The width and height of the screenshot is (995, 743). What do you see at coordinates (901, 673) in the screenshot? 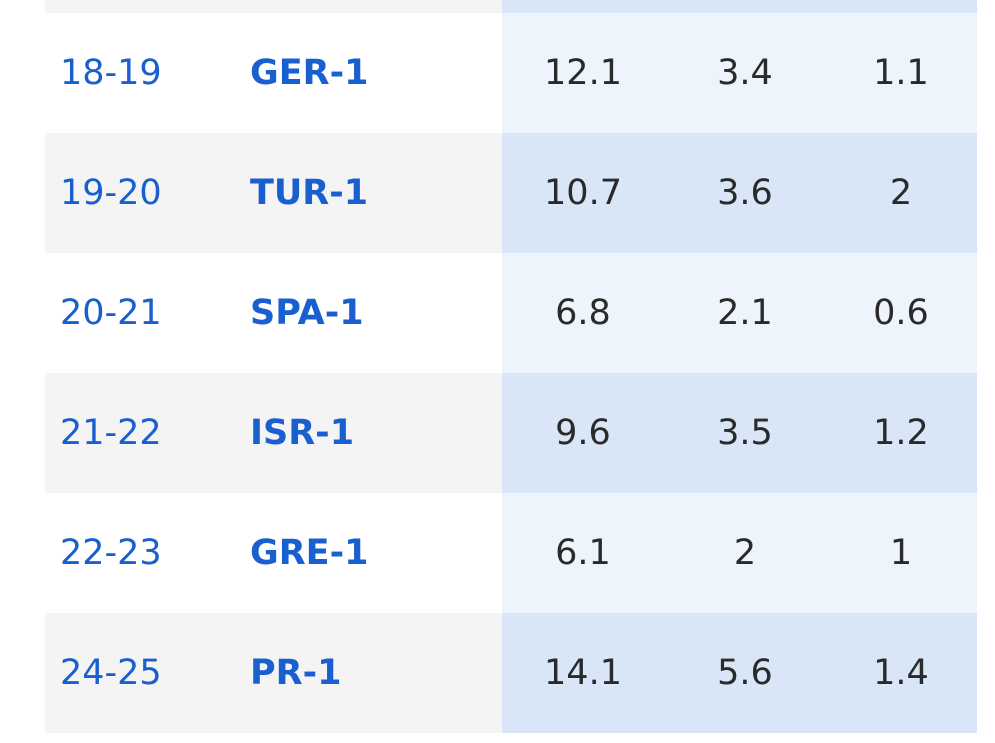
I see `stat-value: 1.4` at bounding box center [901, 673].